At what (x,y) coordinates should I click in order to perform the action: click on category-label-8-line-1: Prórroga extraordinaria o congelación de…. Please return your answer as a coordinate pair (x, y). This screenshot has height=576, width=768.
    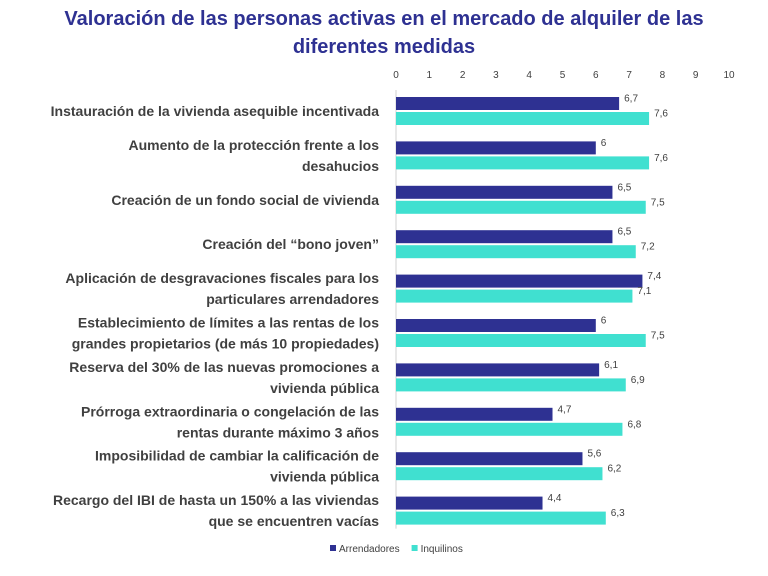
    Looking at the image, I should click on (230, 411).